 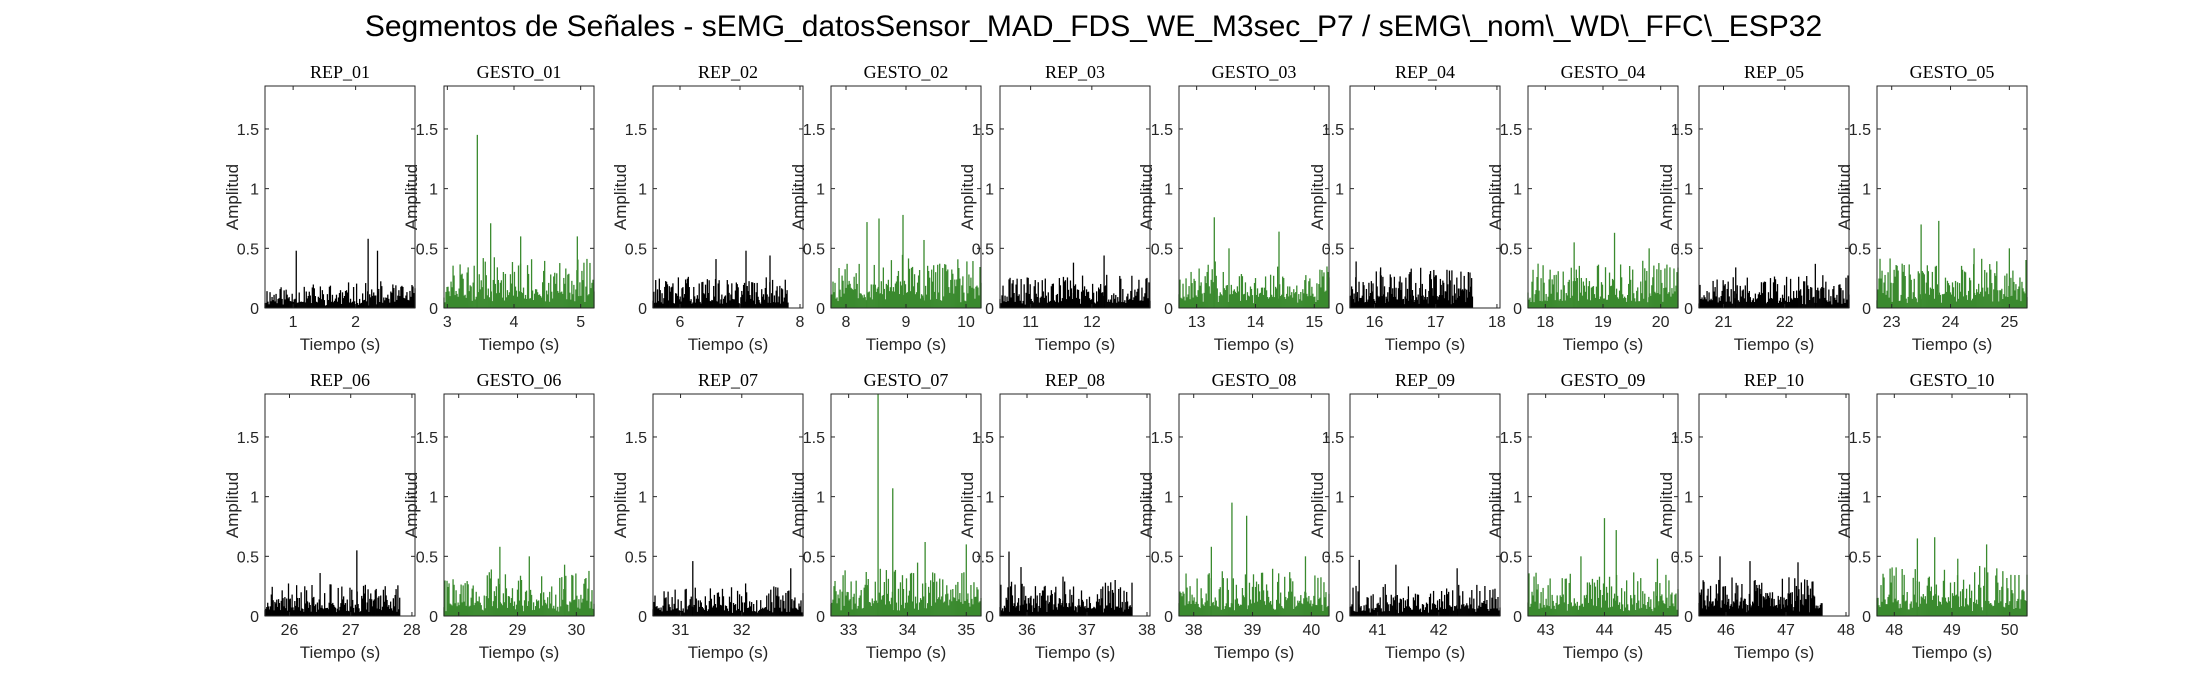 I want to click on x-tick-label: 14, so click(x=1256, y=322).